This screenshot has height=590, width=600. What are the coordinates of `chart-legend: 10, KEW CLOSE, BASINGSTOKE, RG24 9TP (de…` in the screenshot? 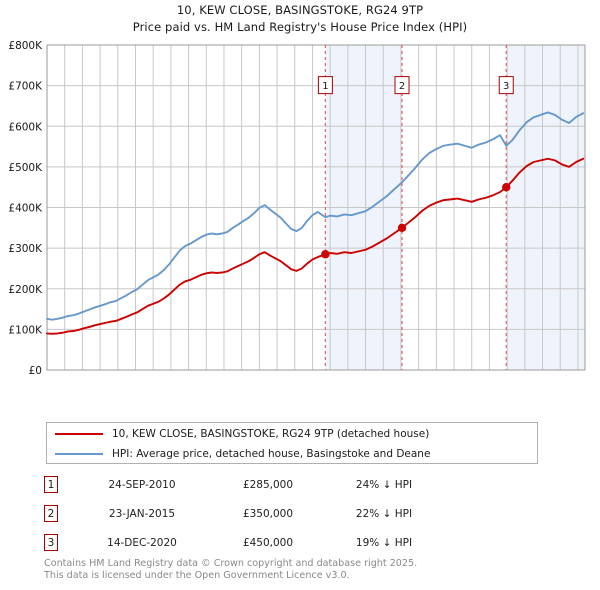 It's located at (292, 443).